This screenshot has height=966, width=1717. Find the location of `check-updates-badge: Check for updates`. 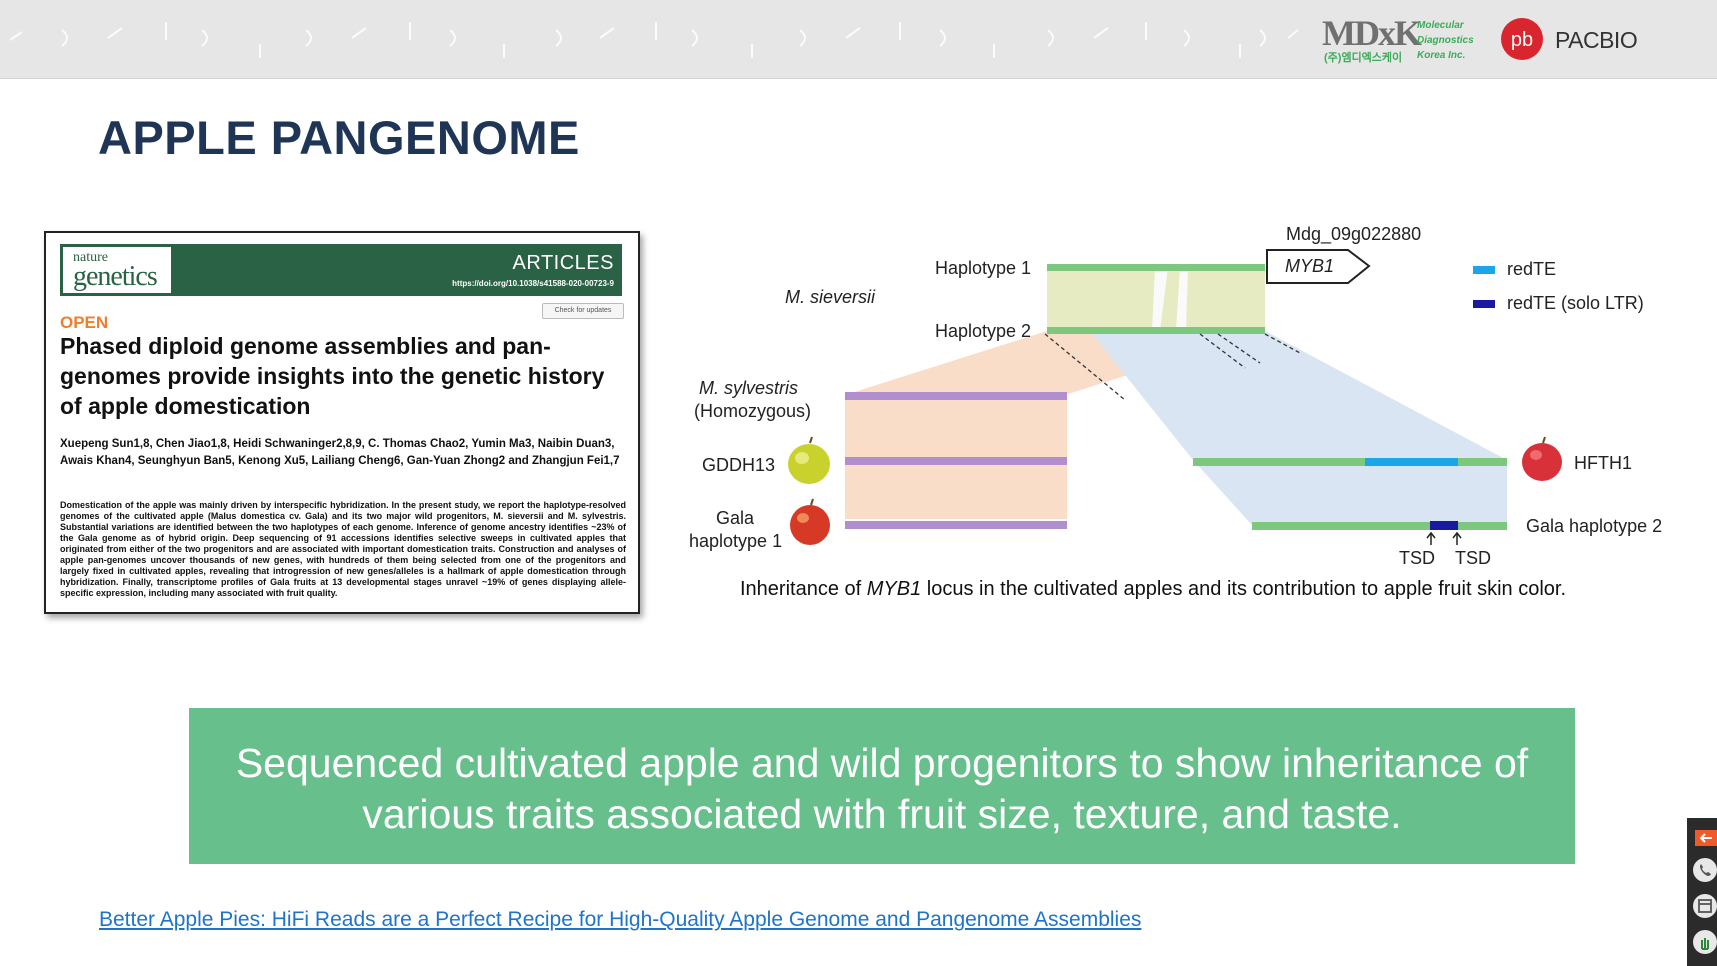

check-updates-badge: Check for updates is located at coordinates (583, 311).